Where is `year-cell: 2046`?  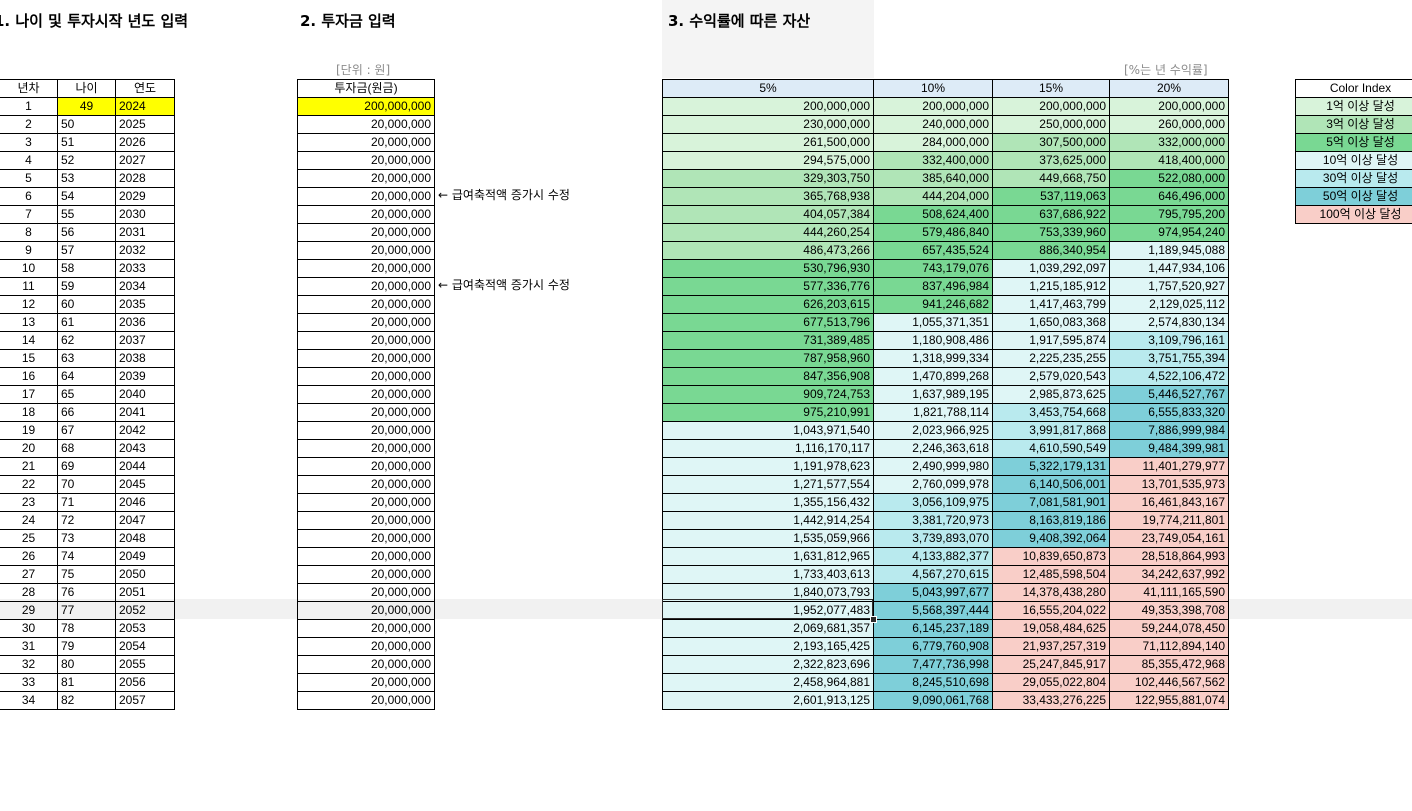
year-cell: 2046 is located at coordinates (145, 502).